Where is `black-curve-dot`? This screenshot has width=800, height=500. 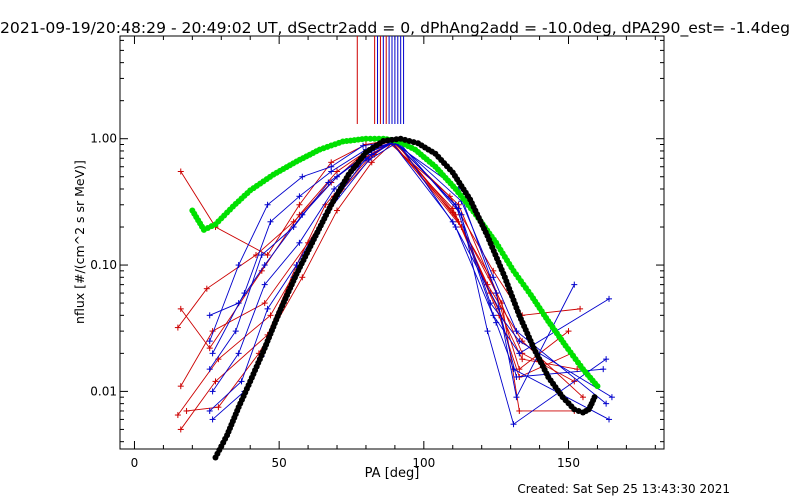
black-curve-dot is located at coordinates (594, 397).